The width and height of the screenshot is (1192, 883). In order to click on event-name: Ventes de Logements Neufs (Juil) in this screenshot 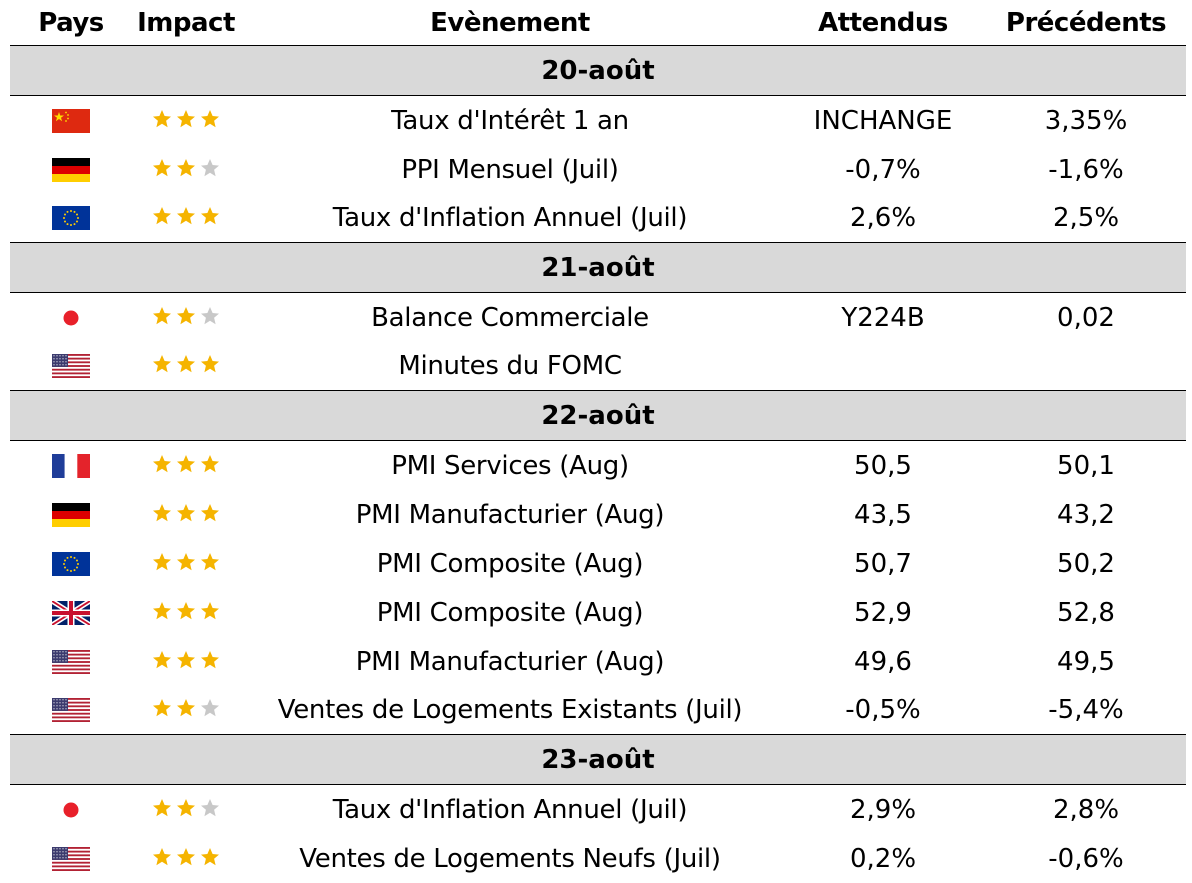, I will do `click(510, 858)`.